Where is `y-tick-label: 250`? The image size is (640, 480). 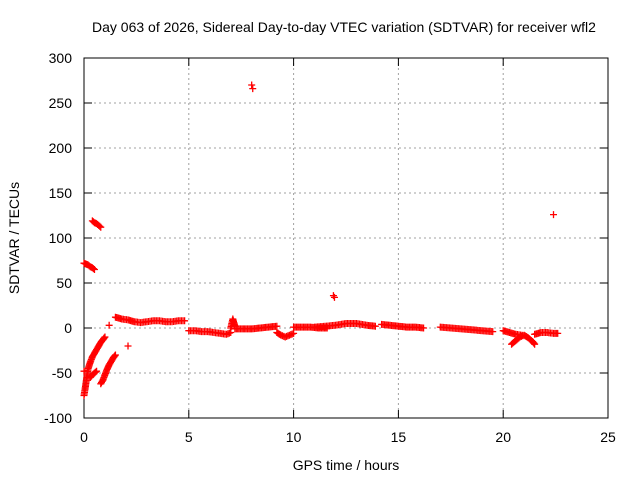
y-tick-label: 250 is located at coordinates (61, 103).